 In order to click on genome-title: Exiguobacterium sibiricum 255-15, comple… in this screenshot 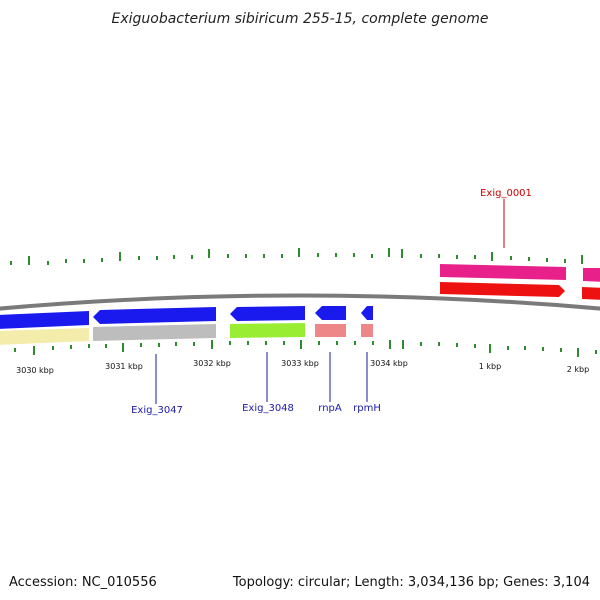, I will do `click(299, 19)`.